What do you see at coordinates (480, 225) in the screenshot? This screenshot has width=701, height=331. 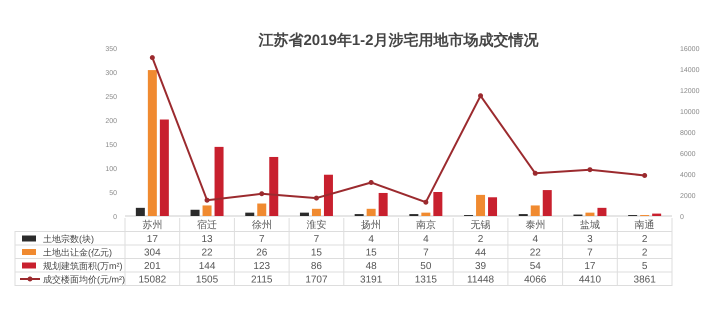 I see `x-tick-label: 无锡` at bounding box center [480, 225].